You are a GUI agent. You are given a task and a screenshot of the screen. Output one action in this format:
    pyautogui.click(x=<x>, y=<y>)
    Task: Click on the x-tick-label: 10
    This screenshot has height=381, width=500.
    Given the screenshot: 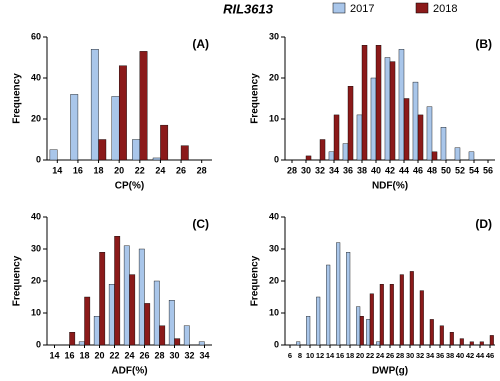 What is the action you would take?
    pyautogui.click(x=310, y=355)
    